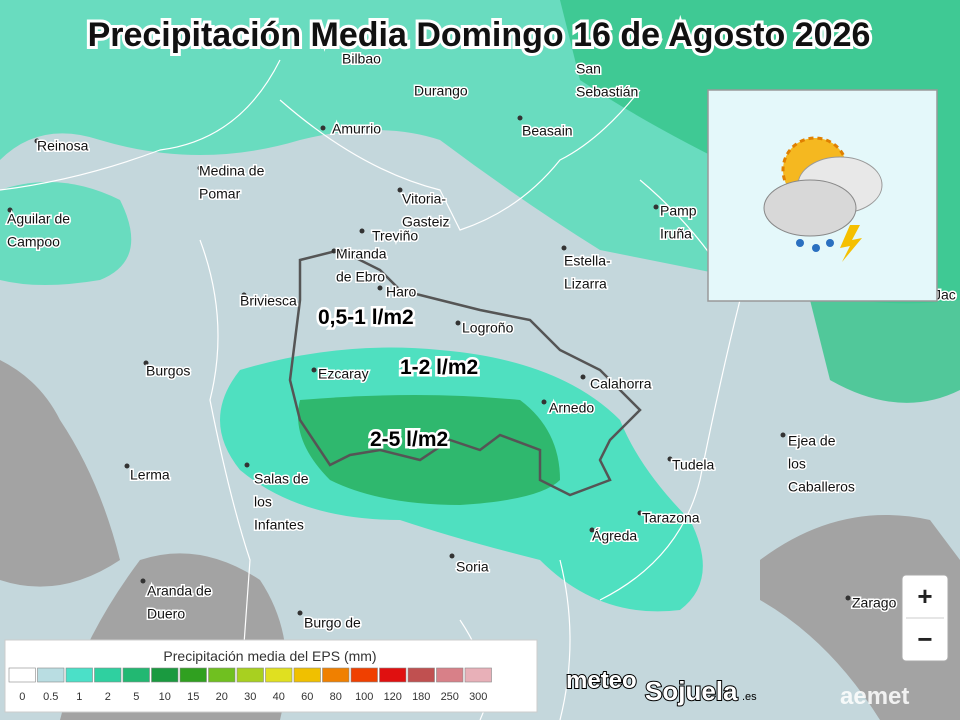  I want to click on legend-label: 15, so click(193, 697).